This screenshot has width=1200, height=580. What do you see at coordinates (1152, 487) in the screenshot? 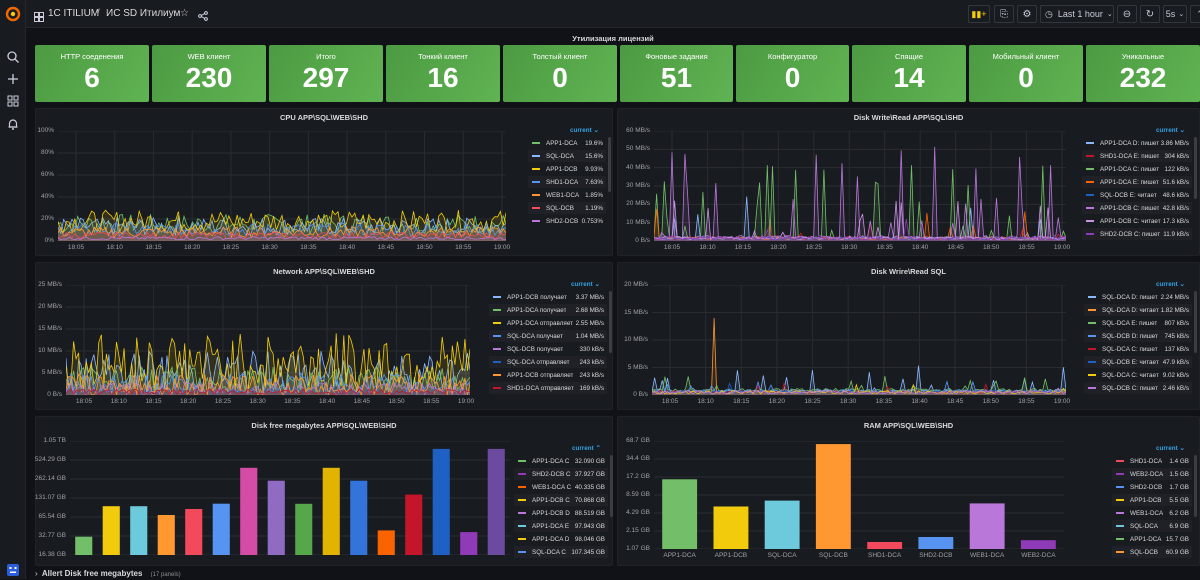
I see `legend-item: SHD2-DCB 1.7 GB` at bounding box center [1152, 487].